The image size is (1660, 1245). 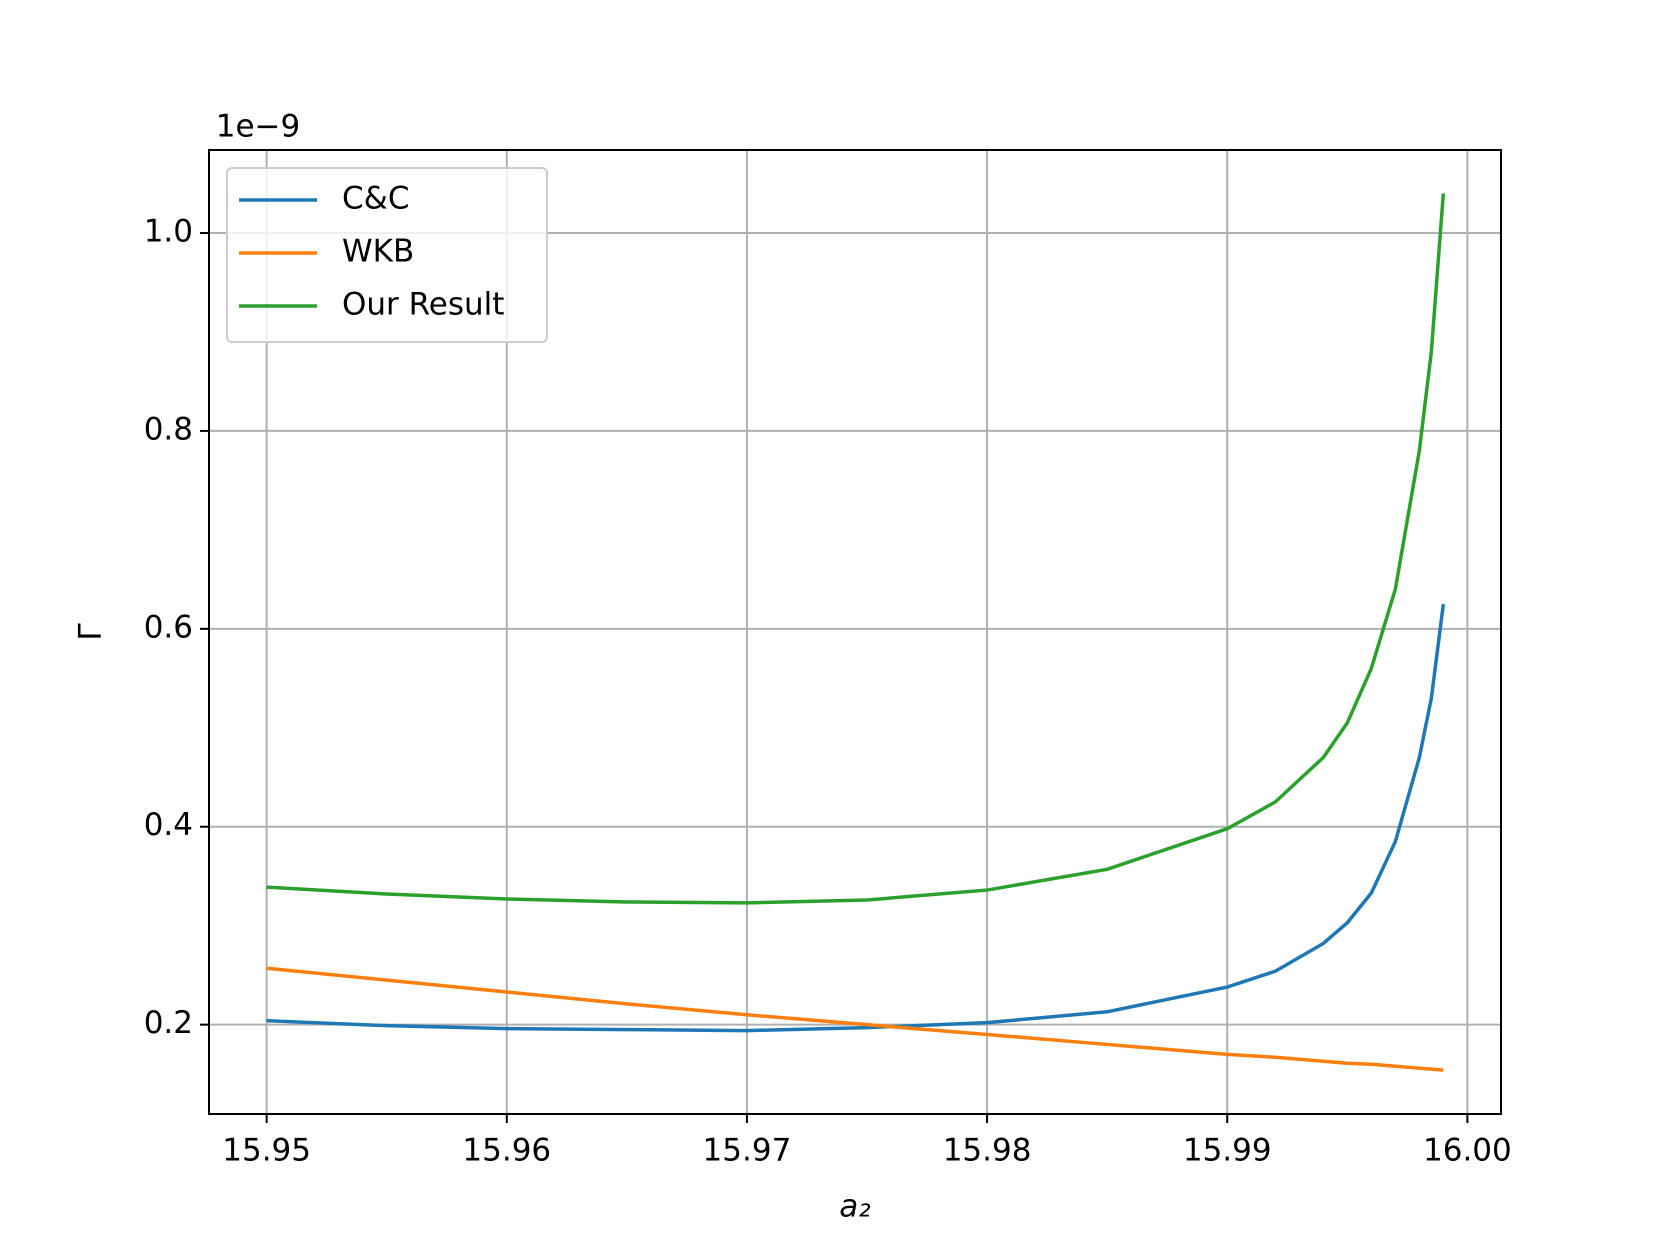 I want to click on x-tick-label: 15.99, so click(x=1227, y=1151).